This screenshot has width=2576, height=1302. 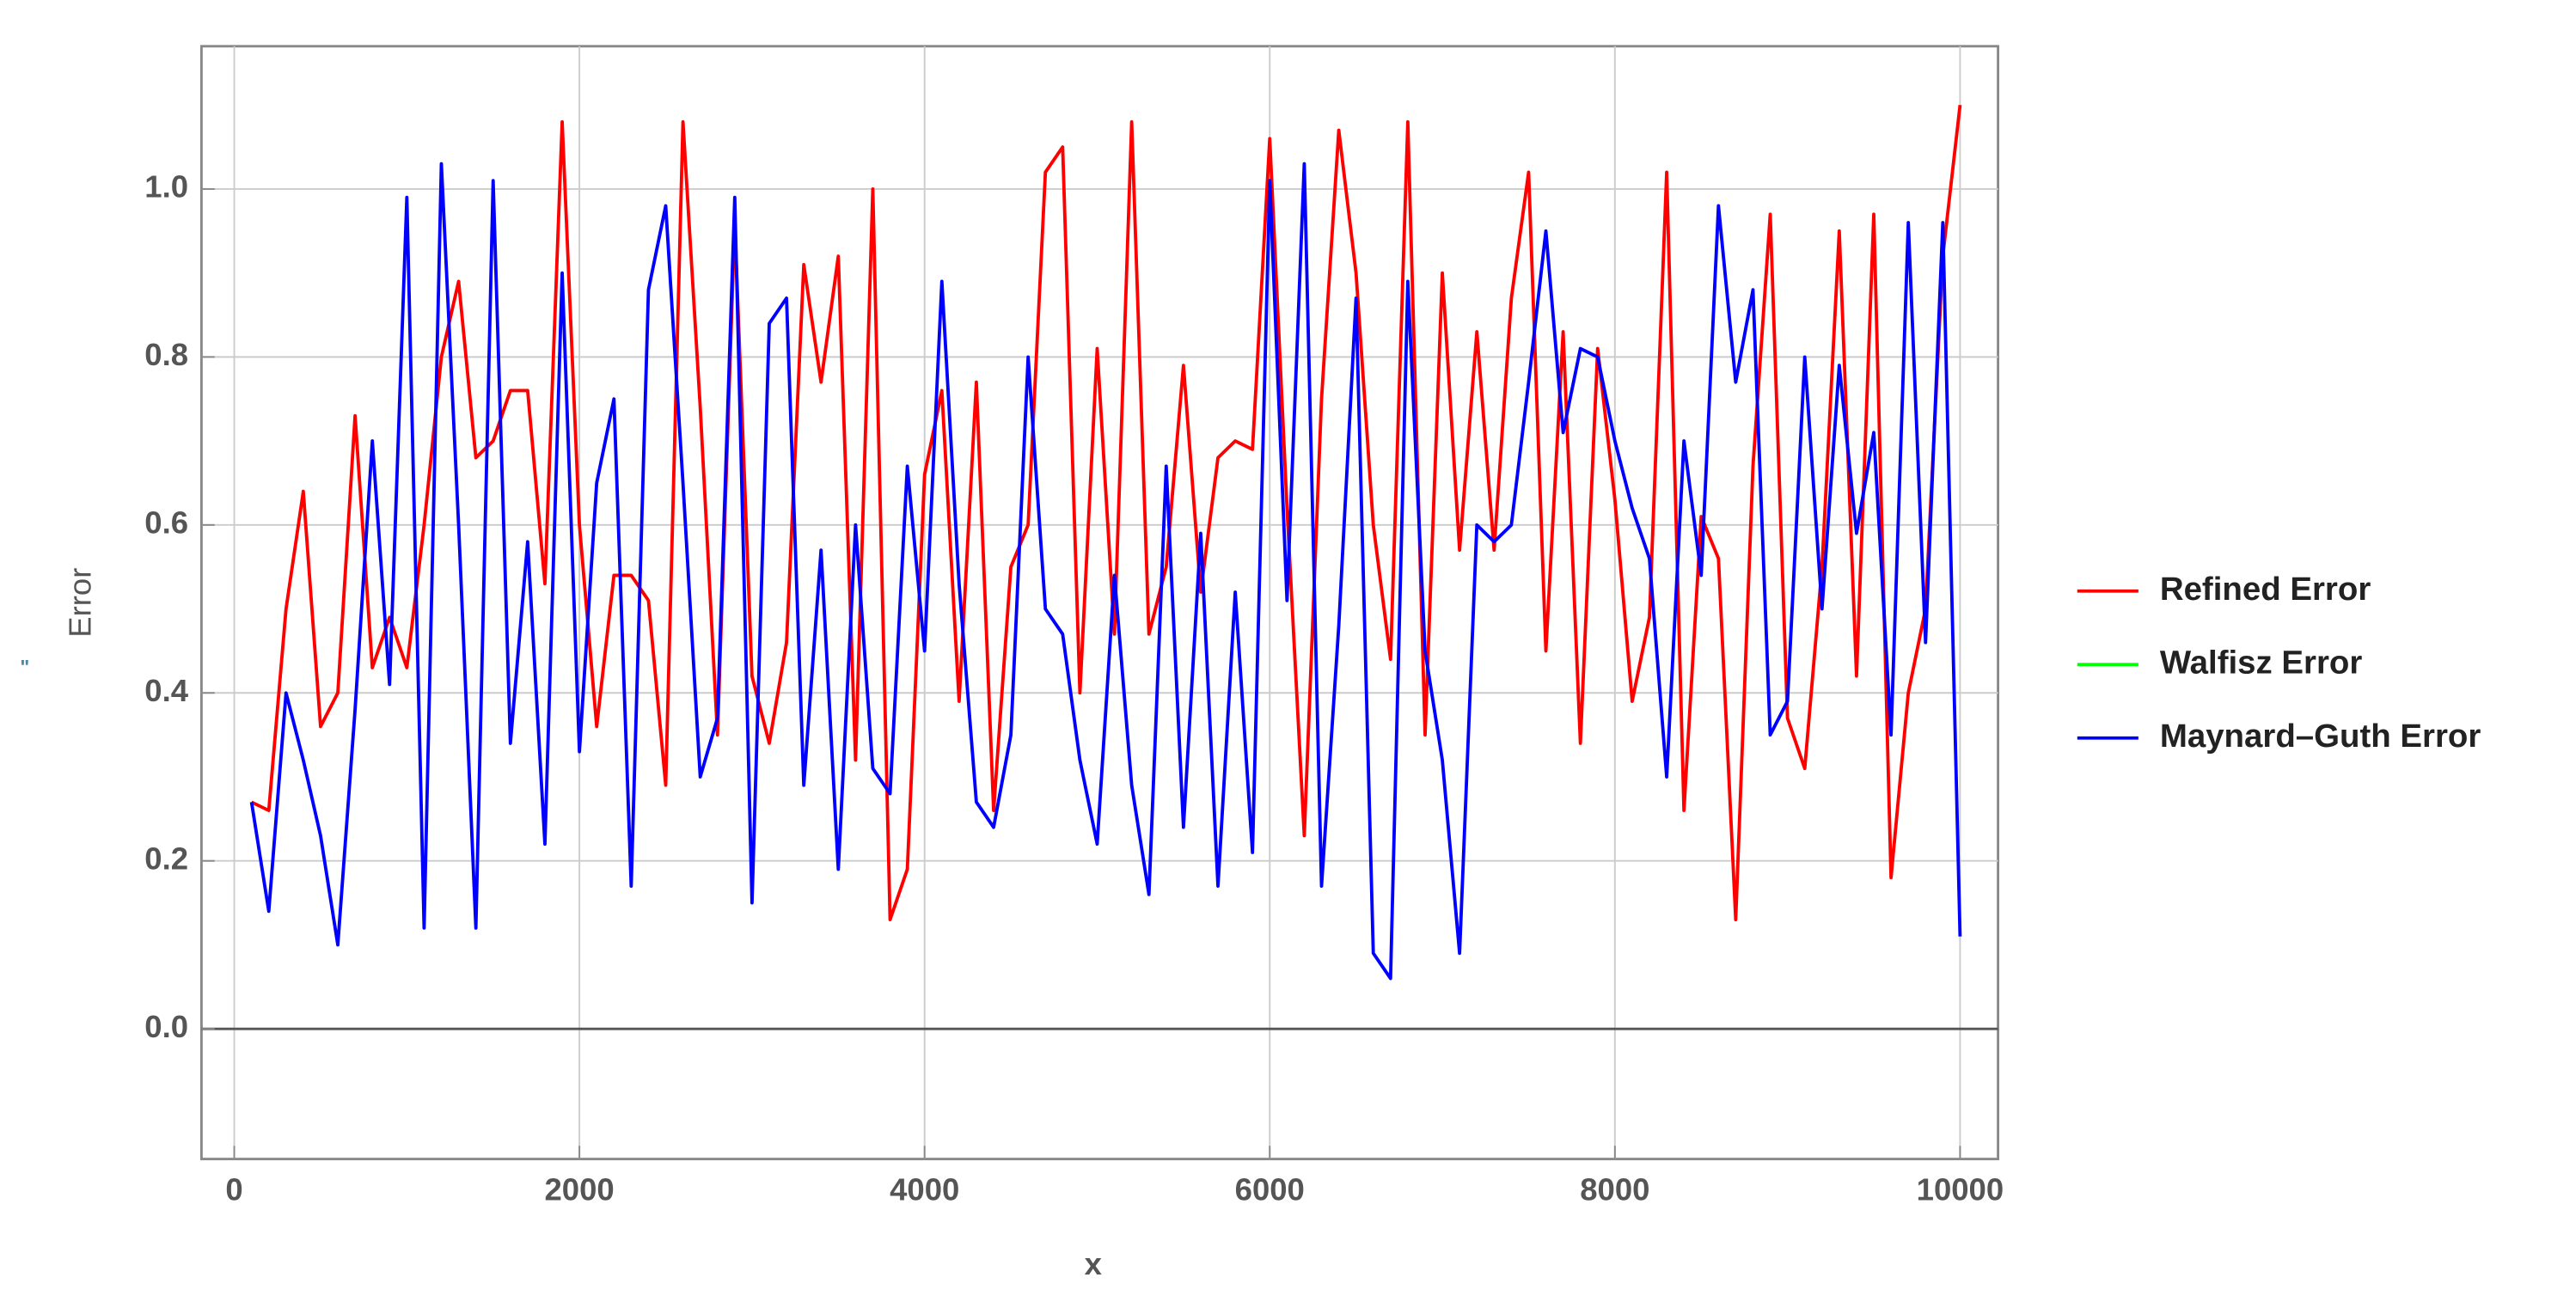 I want to click on legend-label: Walfisz Error, so click(x=2261, y=662).